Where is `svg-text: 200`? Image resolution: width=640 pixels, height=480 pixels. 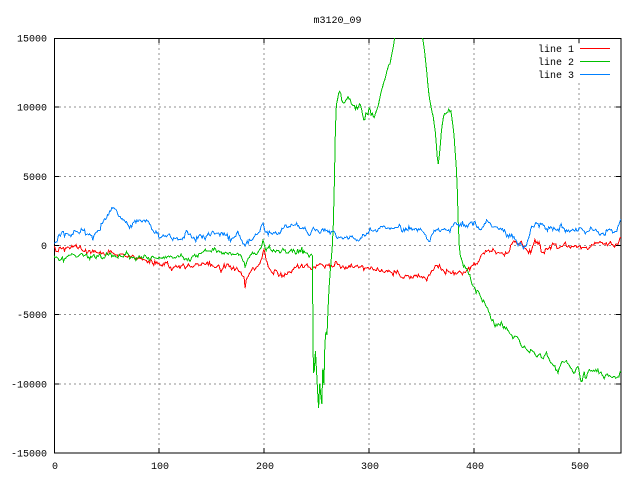 svg-text: 200 is located at coordinates (265, 467).